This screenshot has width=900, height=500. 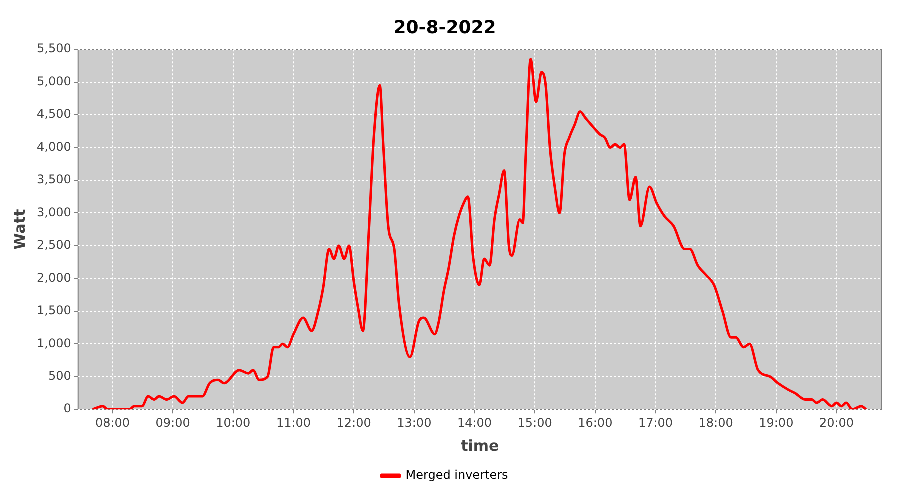 I want to click on y-tick-label: 1,500, so click(x=54, y=311).